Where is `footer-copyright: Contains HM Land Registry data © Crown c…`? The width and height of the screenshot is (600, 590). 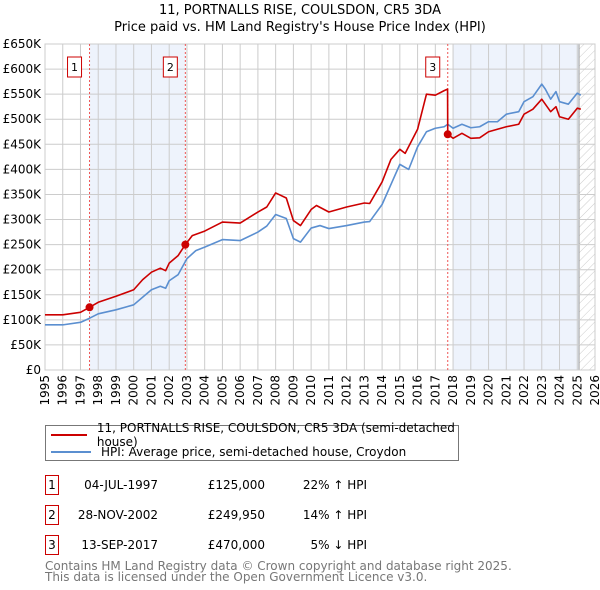 footer-copyright: Contains HM Land Registry data © Crown c… is located at coordinates (278, 566).